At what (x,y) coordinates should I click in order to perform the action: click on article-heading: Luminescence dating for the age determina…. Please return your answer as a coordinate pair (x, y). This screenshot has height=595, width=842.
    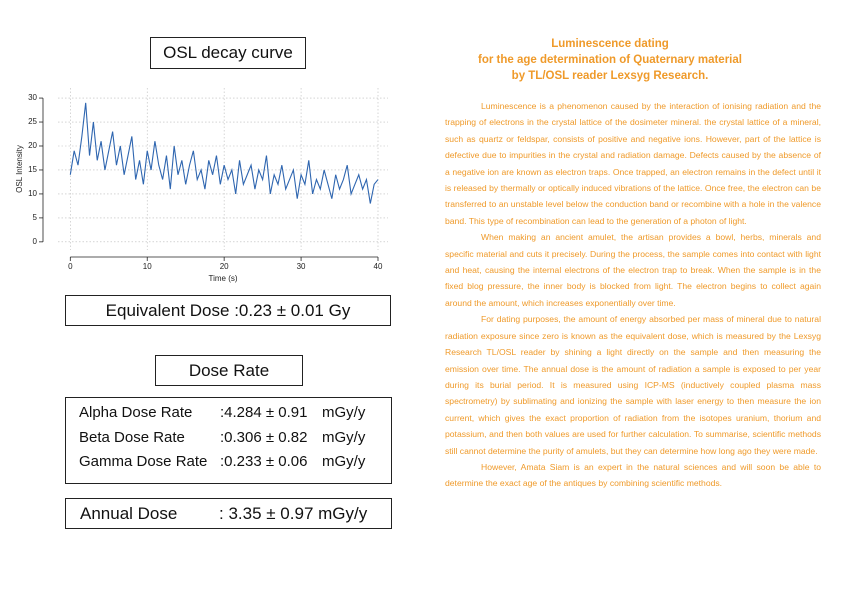
    Looking at the image, I should click on (610, 60).